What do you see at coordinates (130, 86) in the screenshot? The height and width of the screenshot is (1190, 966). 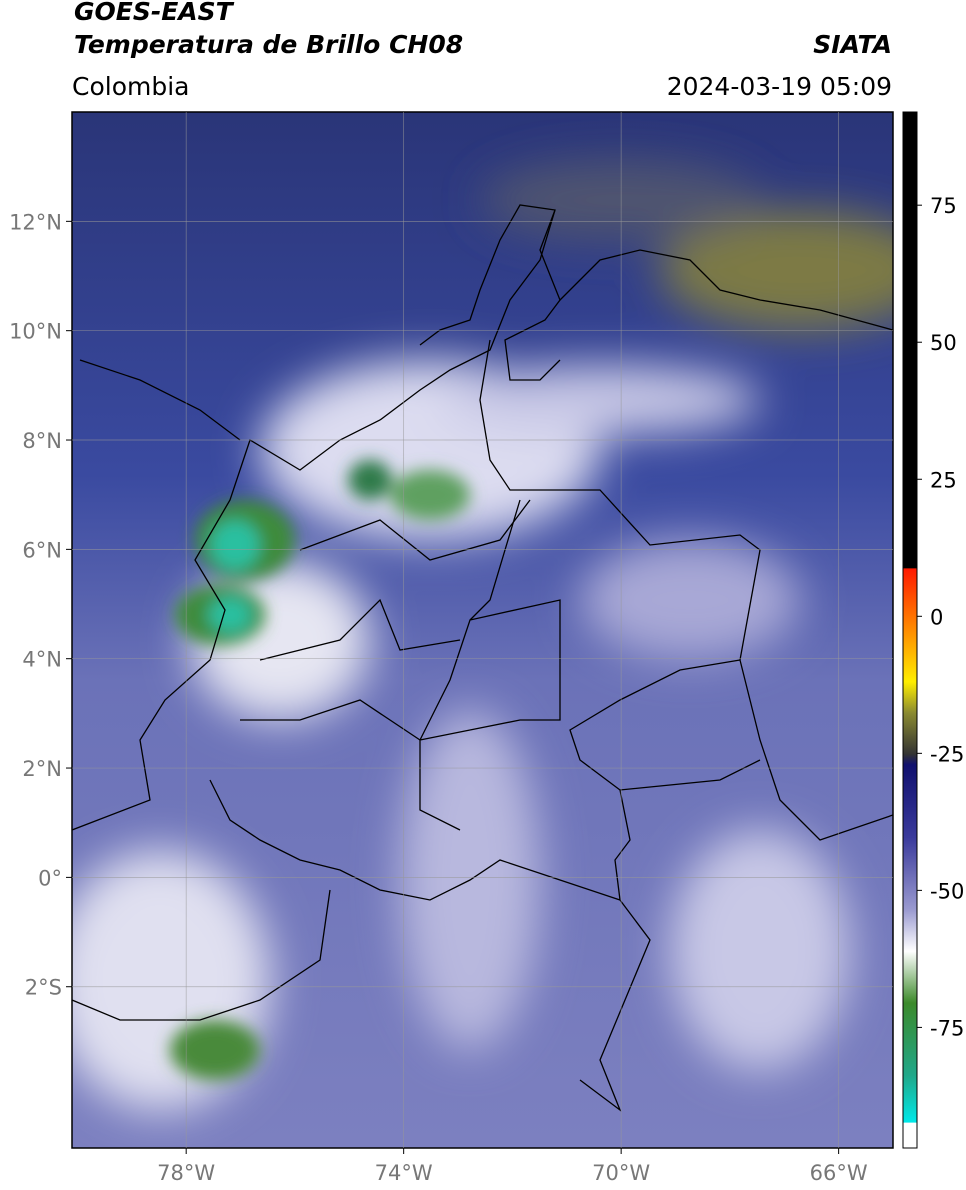 I see `region-label: Colombia` at bounding box center [130, 86].